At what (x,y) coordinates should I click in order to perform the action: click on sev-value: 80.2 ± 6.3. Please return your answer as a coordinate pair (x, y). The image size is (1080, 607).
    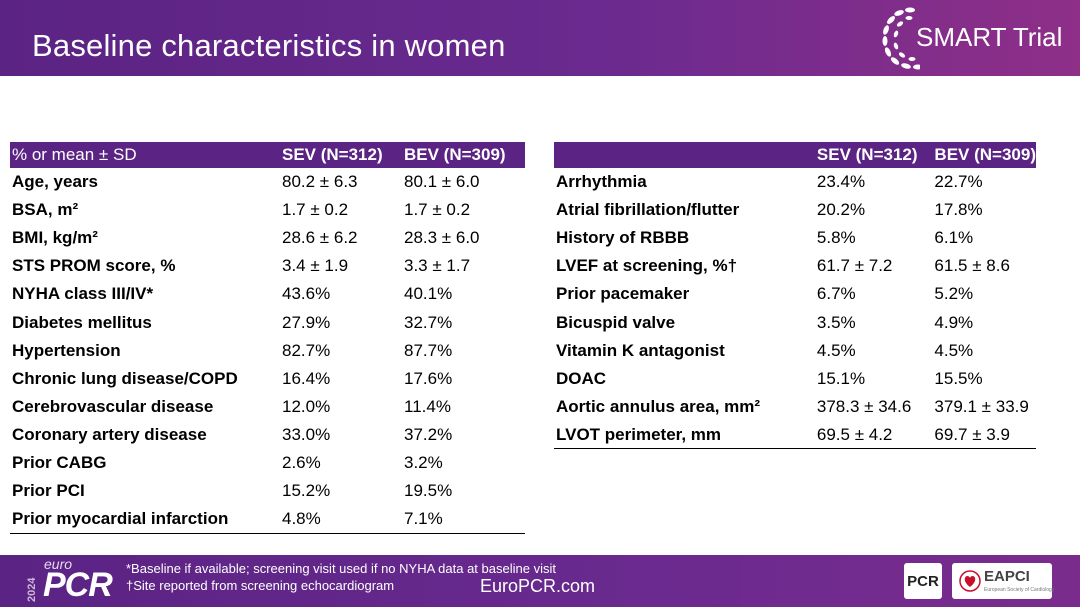
    Looking at the image, I should click on (320, 182).